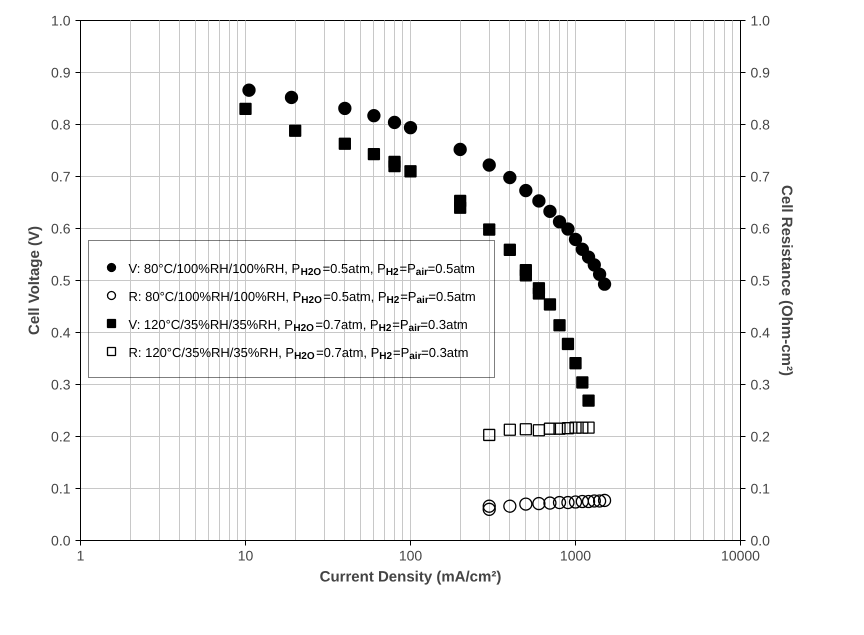 The width and height of the screenshot is (864, 635). Describe the element at coordinates (411, 577) in the screenshot. I see `x-axis-title: Current Density (mA/cm²)` at that location.